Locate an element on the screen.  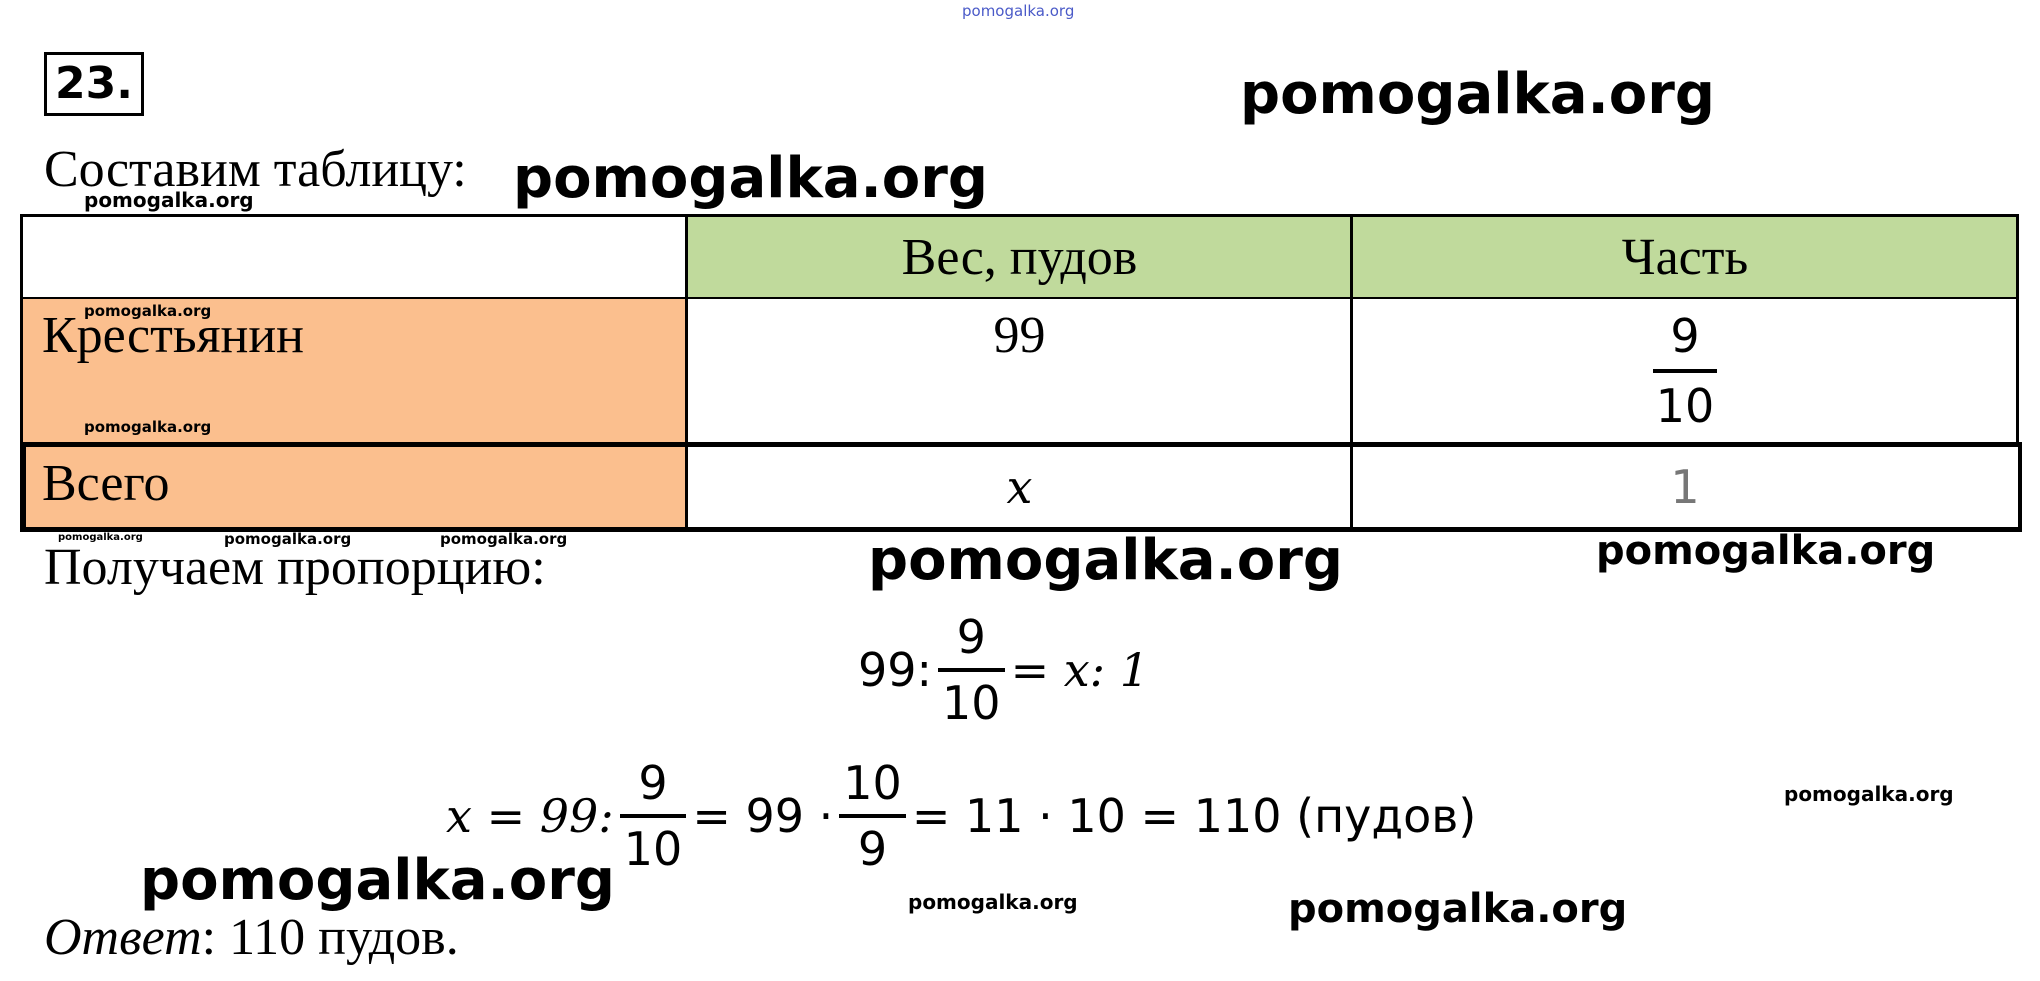
watermark-top: pomogalka.org is located at coordinates (1018, 11).